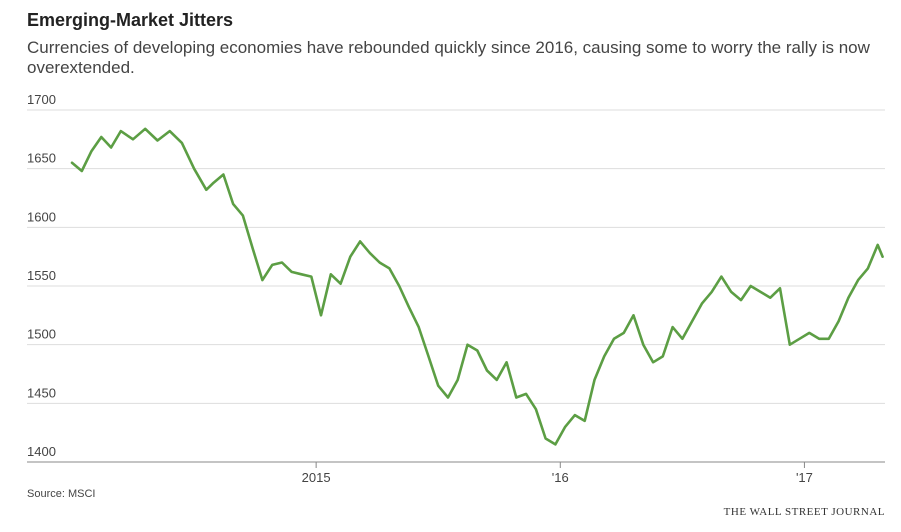  What do you see at coordinates (41, 451) in the screenshot?
I see `y-tick-label: 1400` at bounding box center [41, 451].